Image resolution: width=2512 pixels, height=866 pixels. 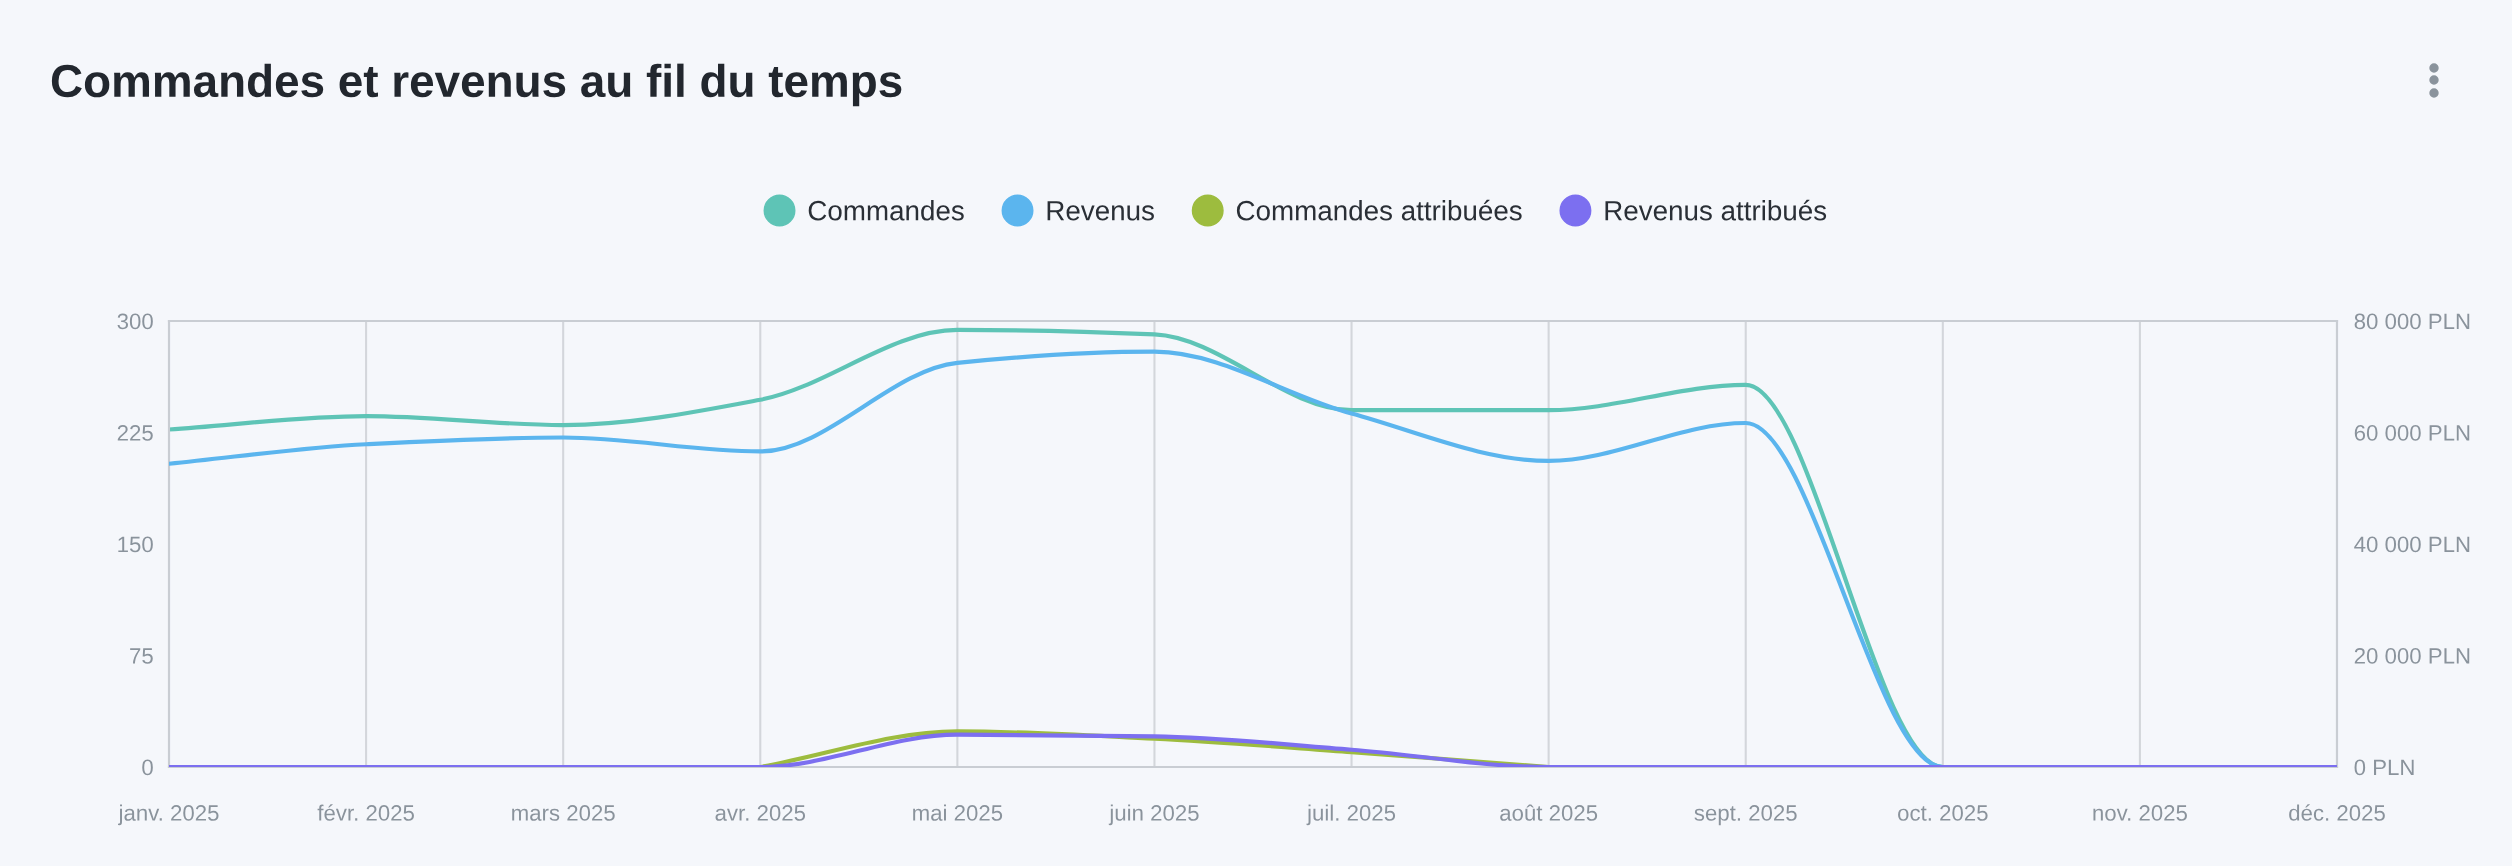 I want to click on y-tick-label: 225, so click(x=135, y=433).